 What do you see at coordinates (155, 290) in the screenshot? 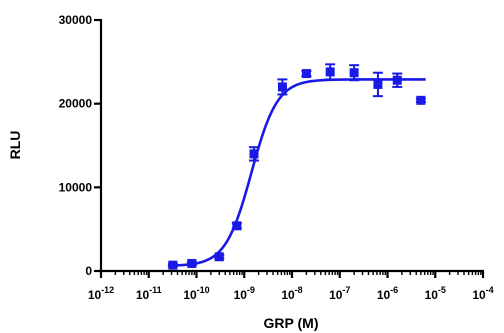
I see `x-tick-exponent: -11` at bounding box center [155, 290].